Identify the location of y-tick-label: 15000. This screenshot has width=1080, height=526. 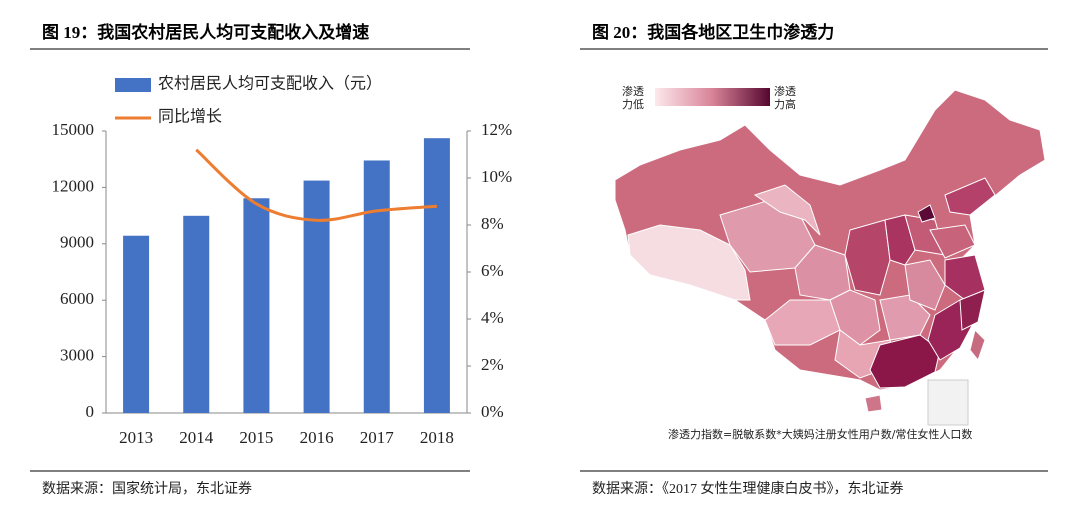
(73, 129).